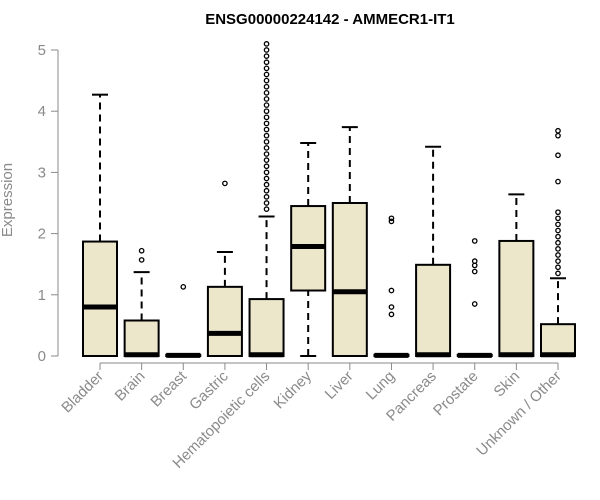  I want to click on y-tick-label: 0, so click(42, 356).